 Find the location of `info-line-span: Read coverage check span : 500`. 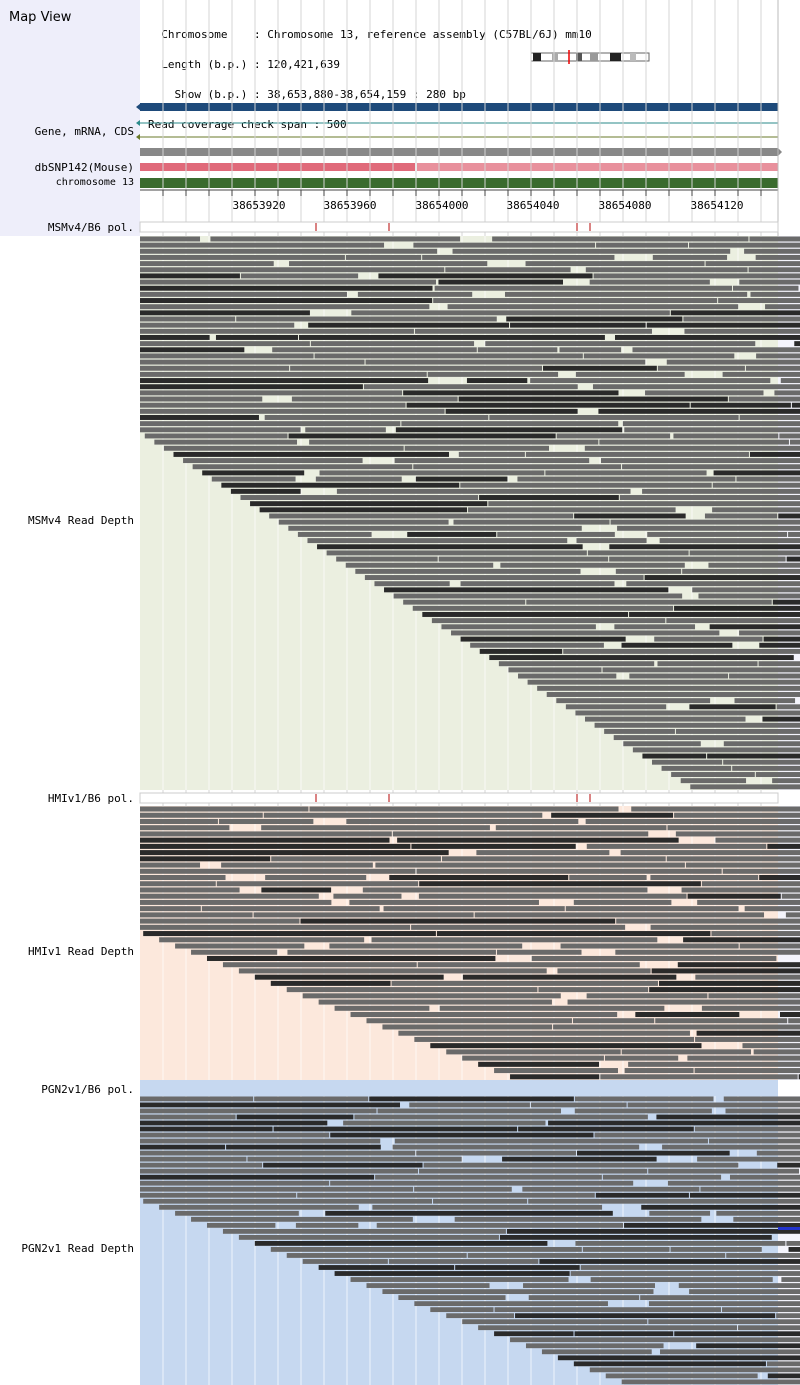

info-line-span: Read coverage check span : 500 is located at coordinates (247, 124).